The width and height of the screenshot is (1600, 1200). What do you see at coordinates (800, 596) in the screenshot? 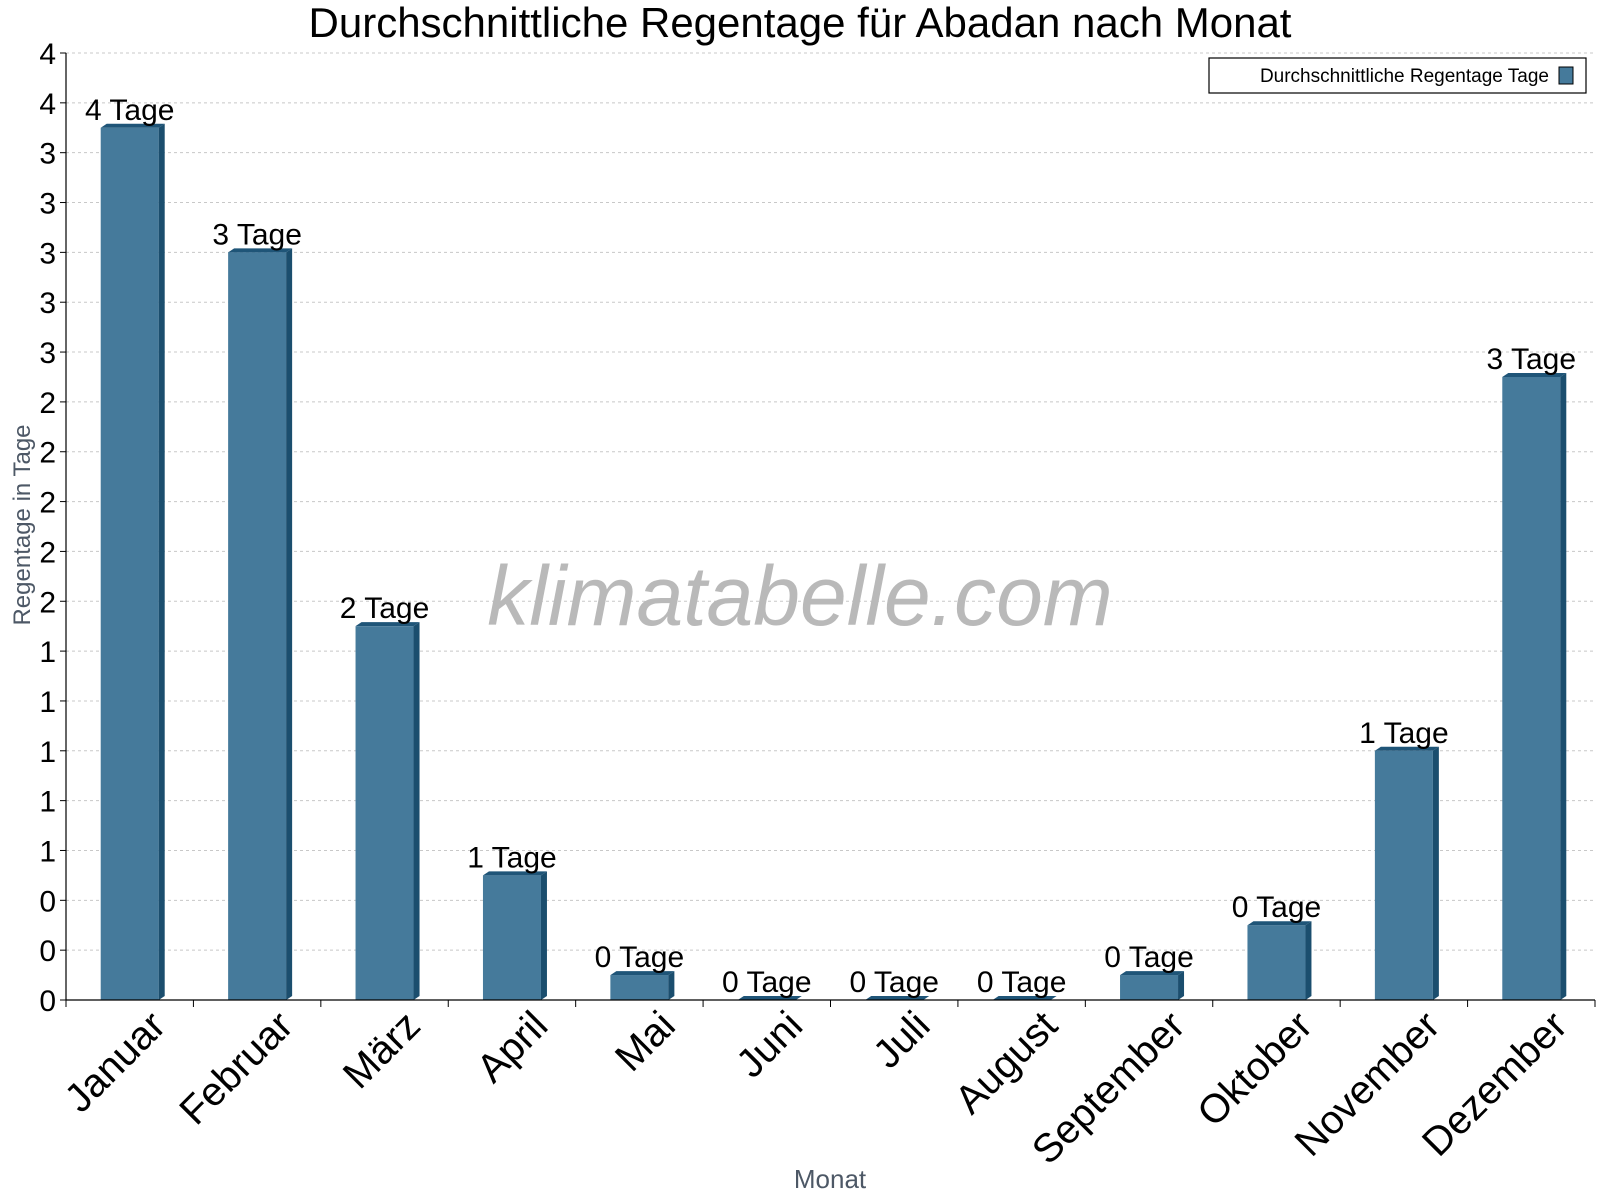
I see `watermark: klimatabelle.com` at bounding box center [800, 596].